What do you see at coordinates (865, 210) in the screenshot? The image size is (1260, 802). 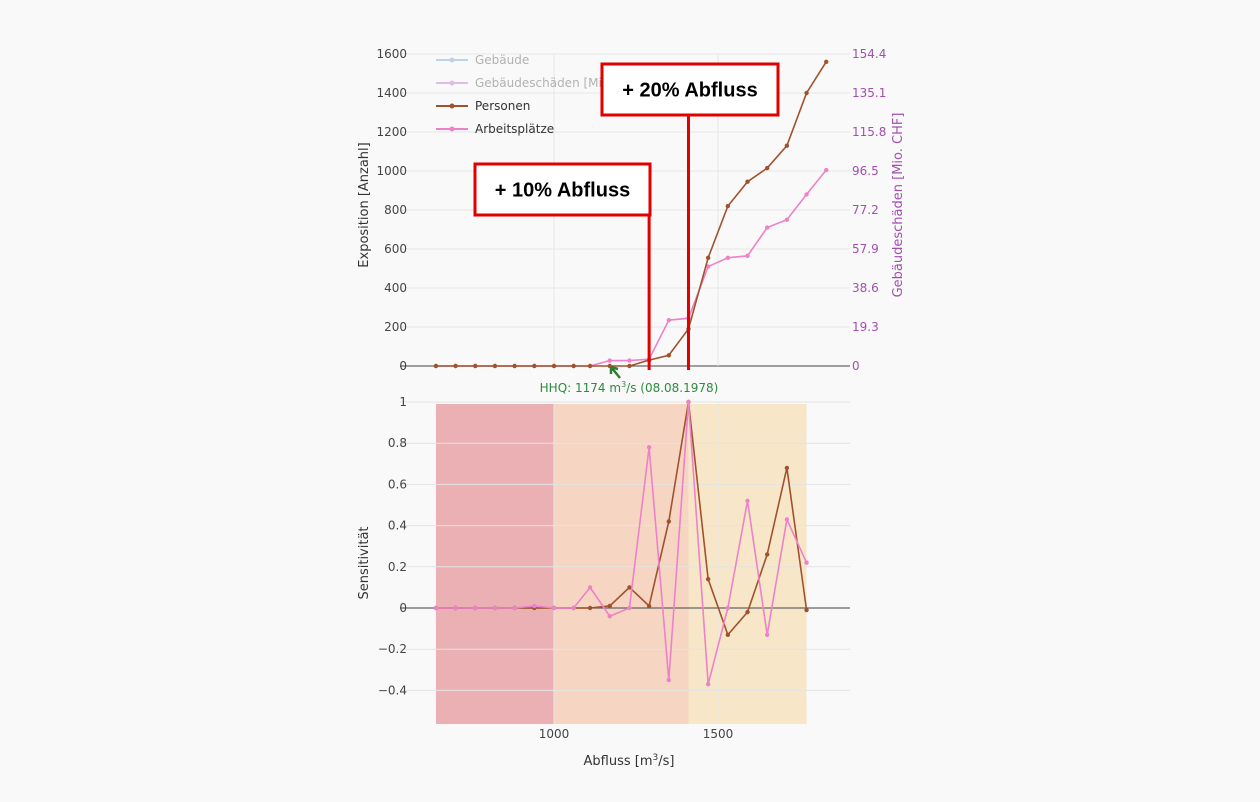 I see `top-y2-tick-label: 77.2` at bounding box center [865, 210].